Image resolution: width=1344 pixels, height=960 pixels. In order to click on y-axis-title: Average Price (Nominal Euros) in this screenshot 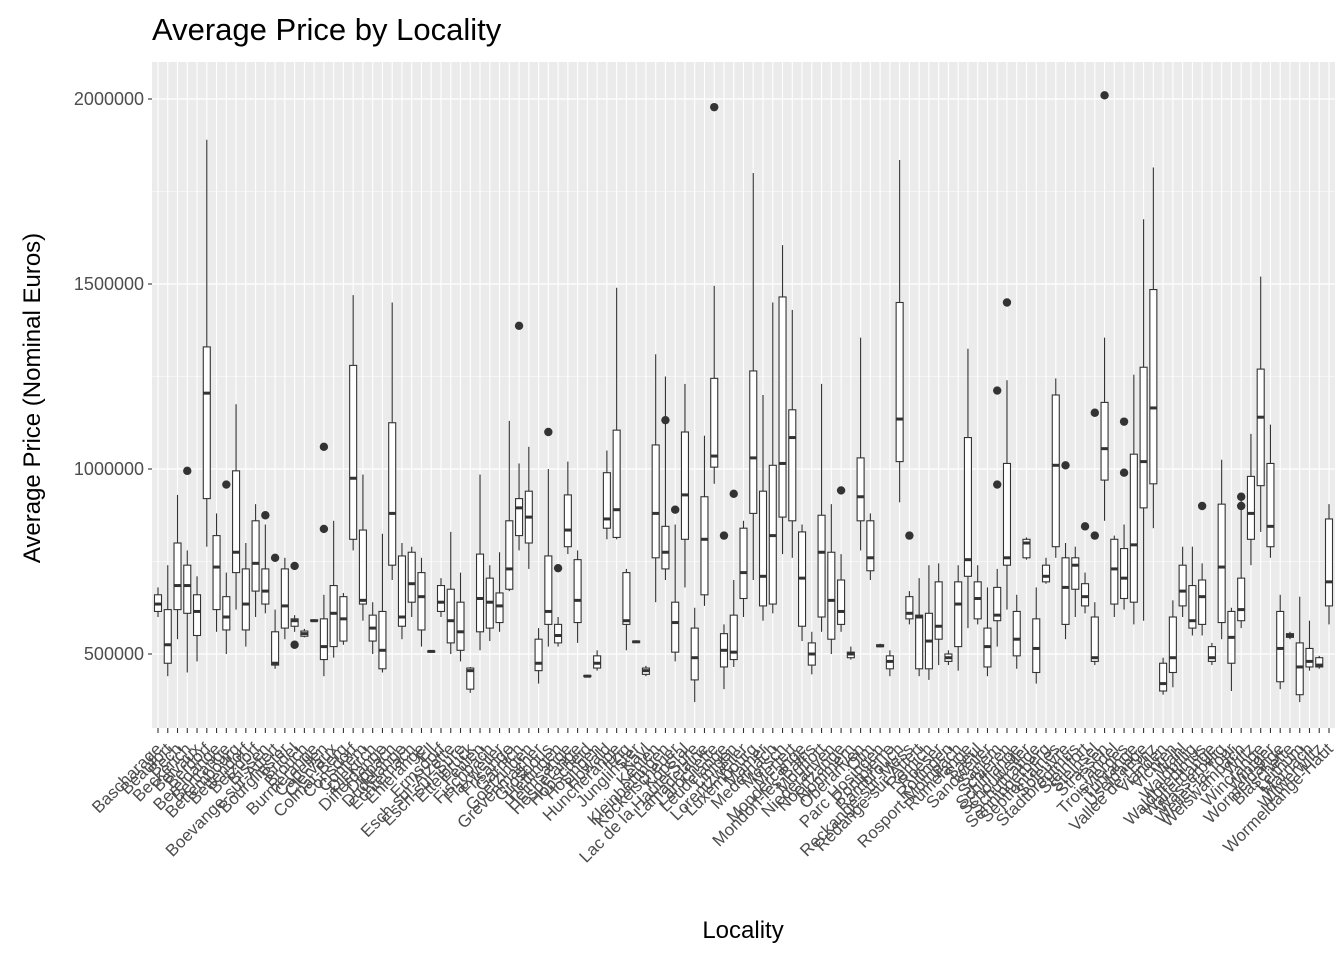, I will do `click(32, 398)`.